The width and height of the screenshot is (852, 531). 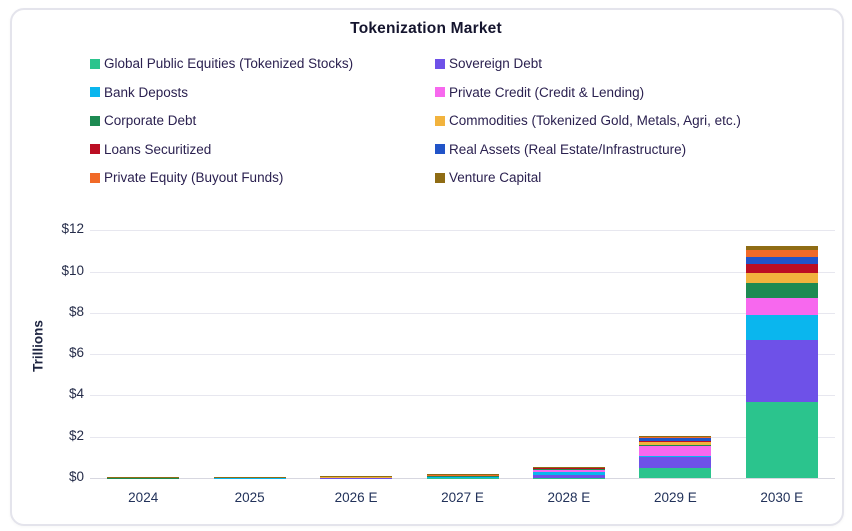 What do you see at coordinates (675, 472) in the screenshot?
I see `bar-segment-global-public-equities-tokenized-stocks-2029-e` at bounding box center [675, 472].